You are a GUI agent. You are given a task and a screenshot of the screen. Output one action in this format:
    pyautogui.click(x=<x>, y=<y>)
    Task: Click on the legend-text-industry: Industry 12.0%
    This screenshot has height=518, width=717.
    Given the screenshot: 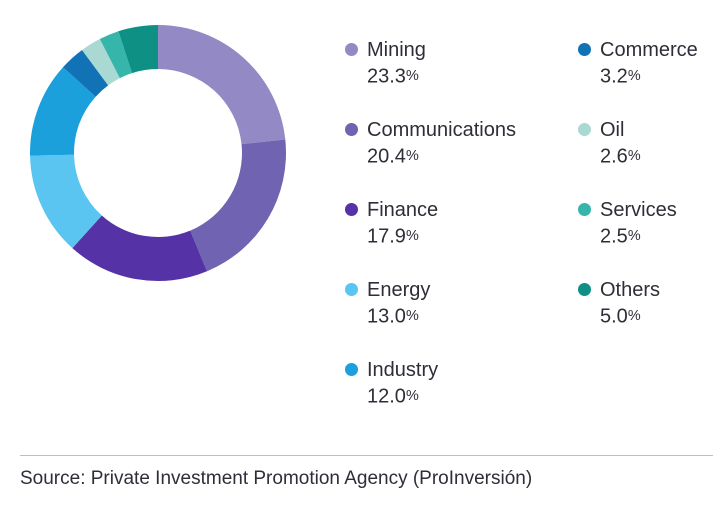 What is the action you would take?
    pyautogui.click(x=402, y=383)
    